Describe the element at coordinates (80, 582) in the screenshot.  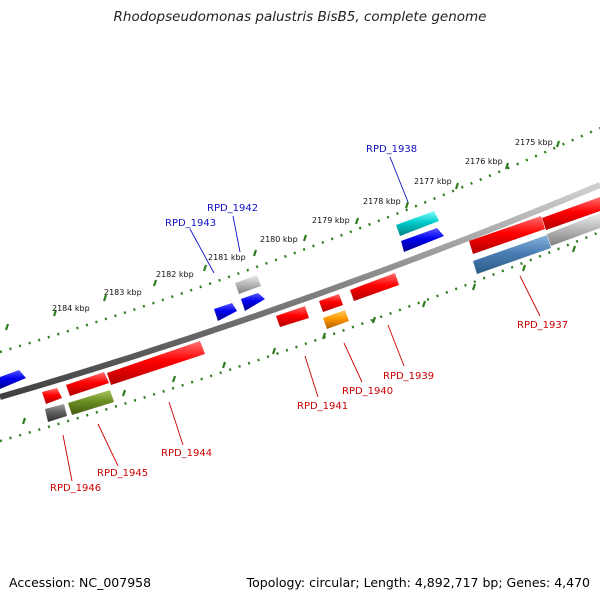
I see `accession-text: Accession: NC_007958` at that location.